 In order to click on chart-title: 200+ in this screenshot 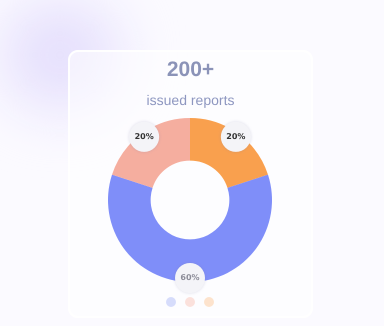, I will do `click(191, 70)`.